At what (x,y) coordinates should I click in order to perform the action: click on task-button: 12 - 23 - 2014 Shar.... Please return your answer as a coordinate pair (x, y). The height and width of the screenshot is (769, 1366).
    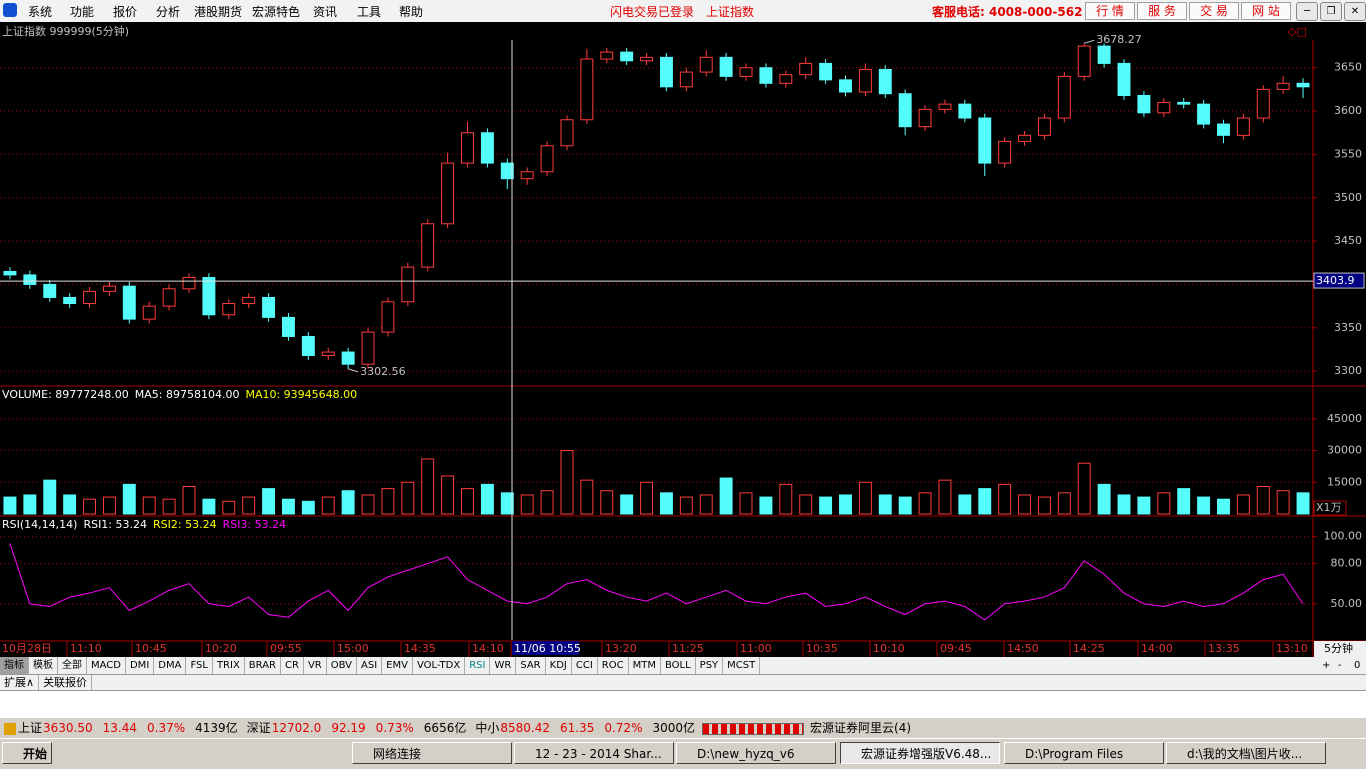
    Looking at the image, I should click on (594, 753).